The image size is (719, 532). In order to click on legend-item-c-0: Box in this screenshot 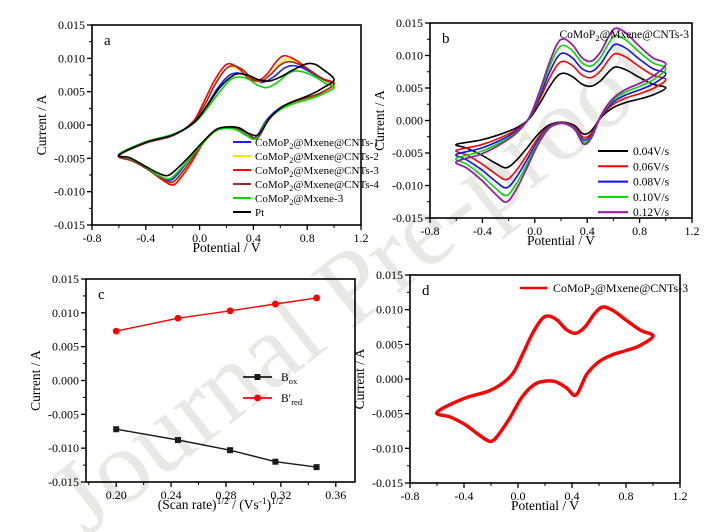, I will do `click(270, 379)`.